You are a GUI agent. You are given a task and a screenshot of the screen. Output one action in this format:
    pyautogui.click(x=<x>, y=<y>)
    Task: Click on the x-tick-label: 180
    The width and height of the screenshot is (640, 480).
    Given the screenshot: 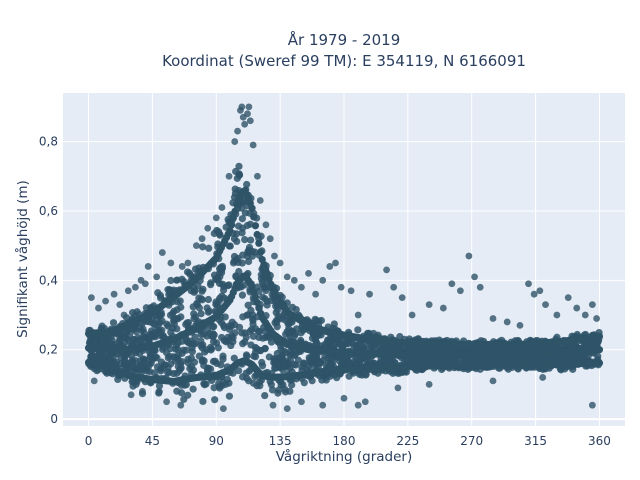 What is the action you would take?
    pyautogui.click(x=344, y=441)
    